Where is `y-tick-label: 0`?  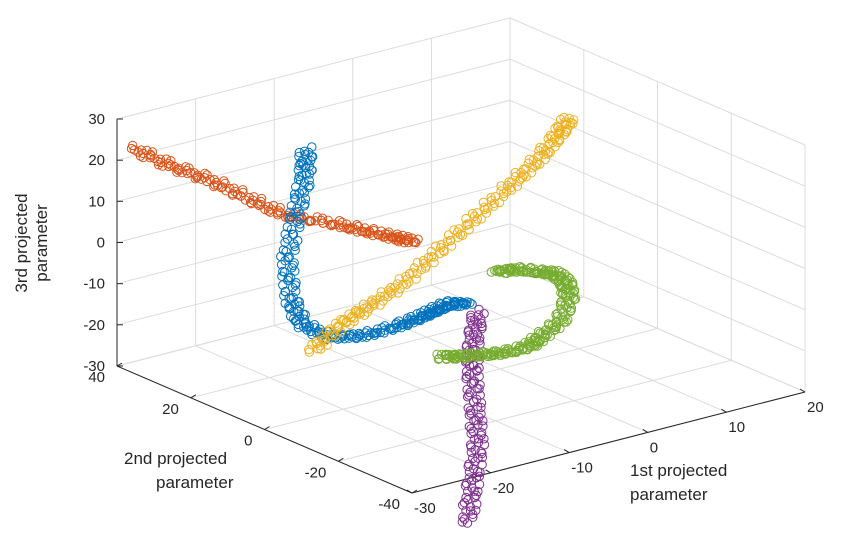
y-tick-label: 0 is located at coordinates (248, 441).